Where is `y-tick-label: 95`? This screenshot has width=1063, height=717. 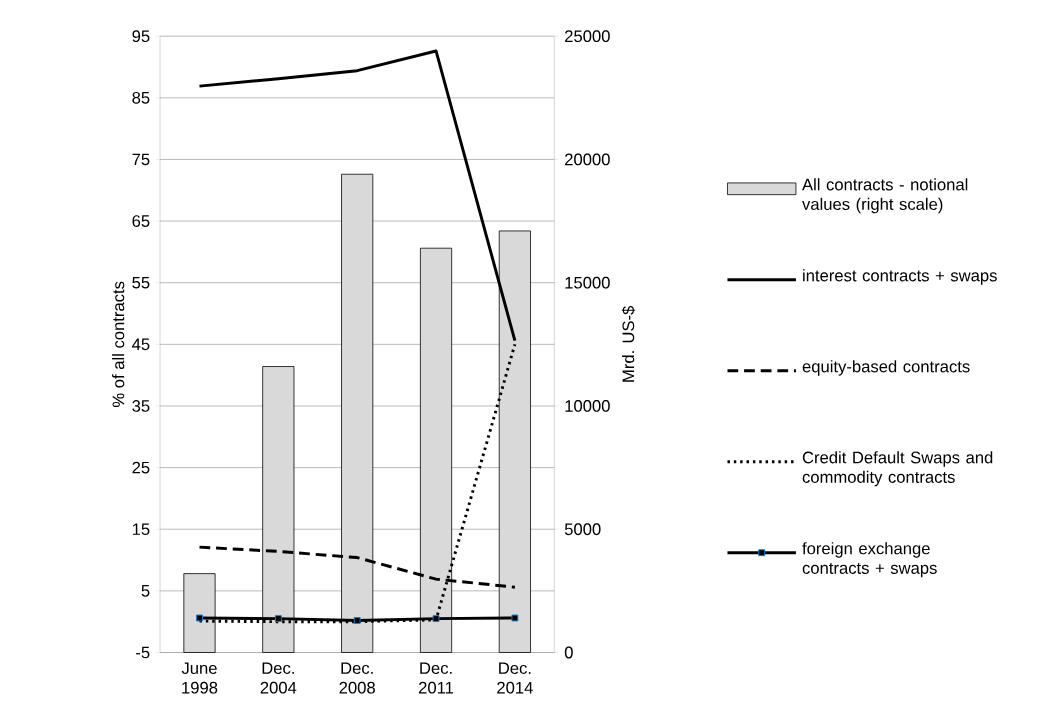
y-tick-label: 95 is located at coordinates (141, 36).